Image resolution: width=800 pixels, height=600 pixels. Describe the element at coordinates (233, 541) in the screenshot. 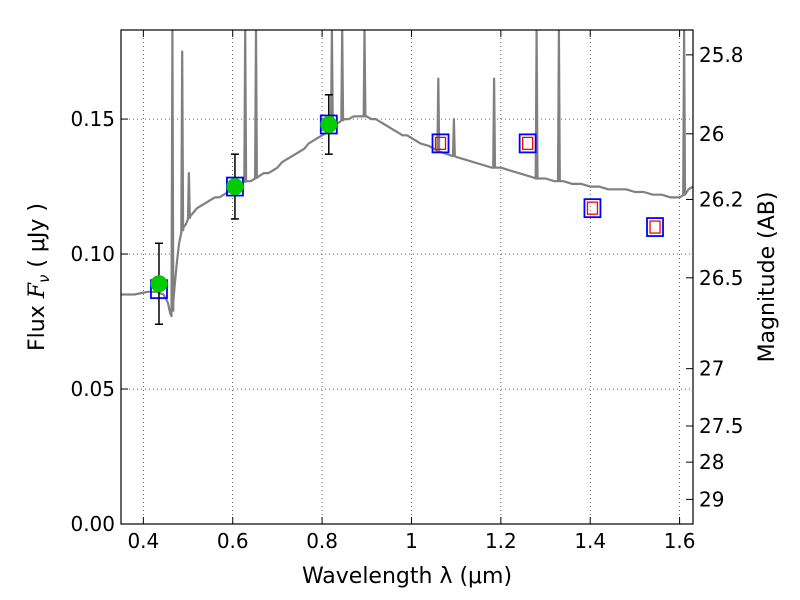

I see `x-tick-label: 0.6` at that location.